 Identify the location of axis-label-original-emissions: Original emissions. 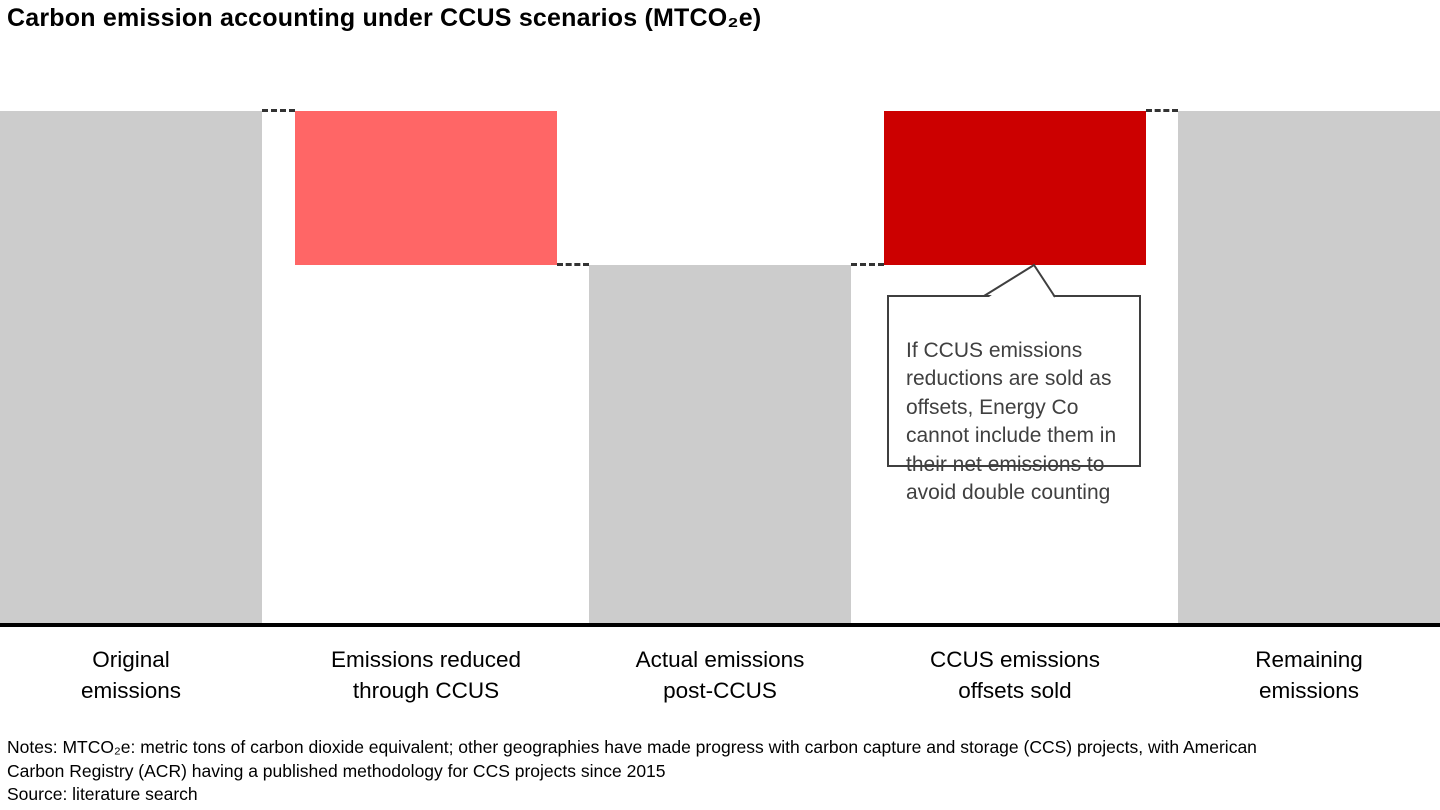
(131, 675).